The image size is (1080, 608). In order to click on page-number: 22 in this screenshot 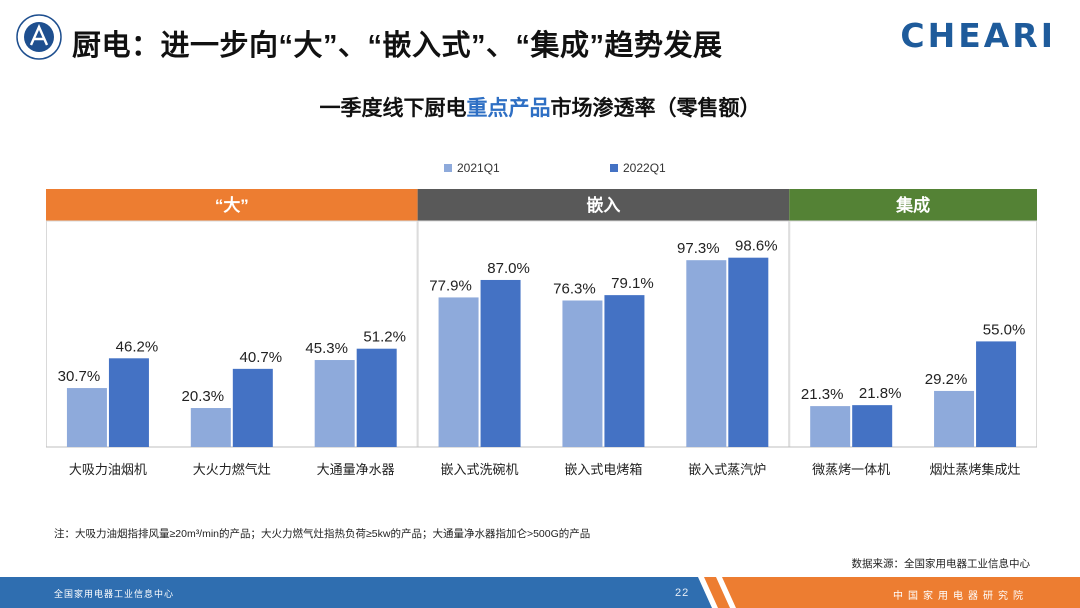, I will do `click(682, 593)`.